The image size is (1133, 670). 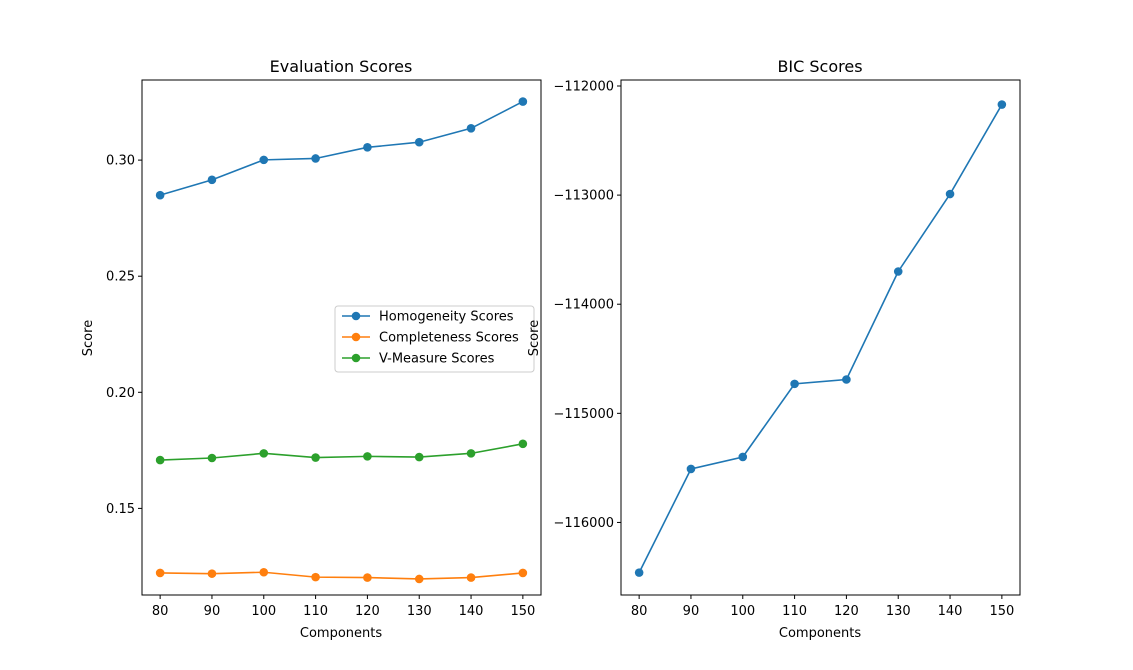 I want to click on y-ticks: −116000 −115000 −114000 −113000 −112000, so click(x=587, y=305).